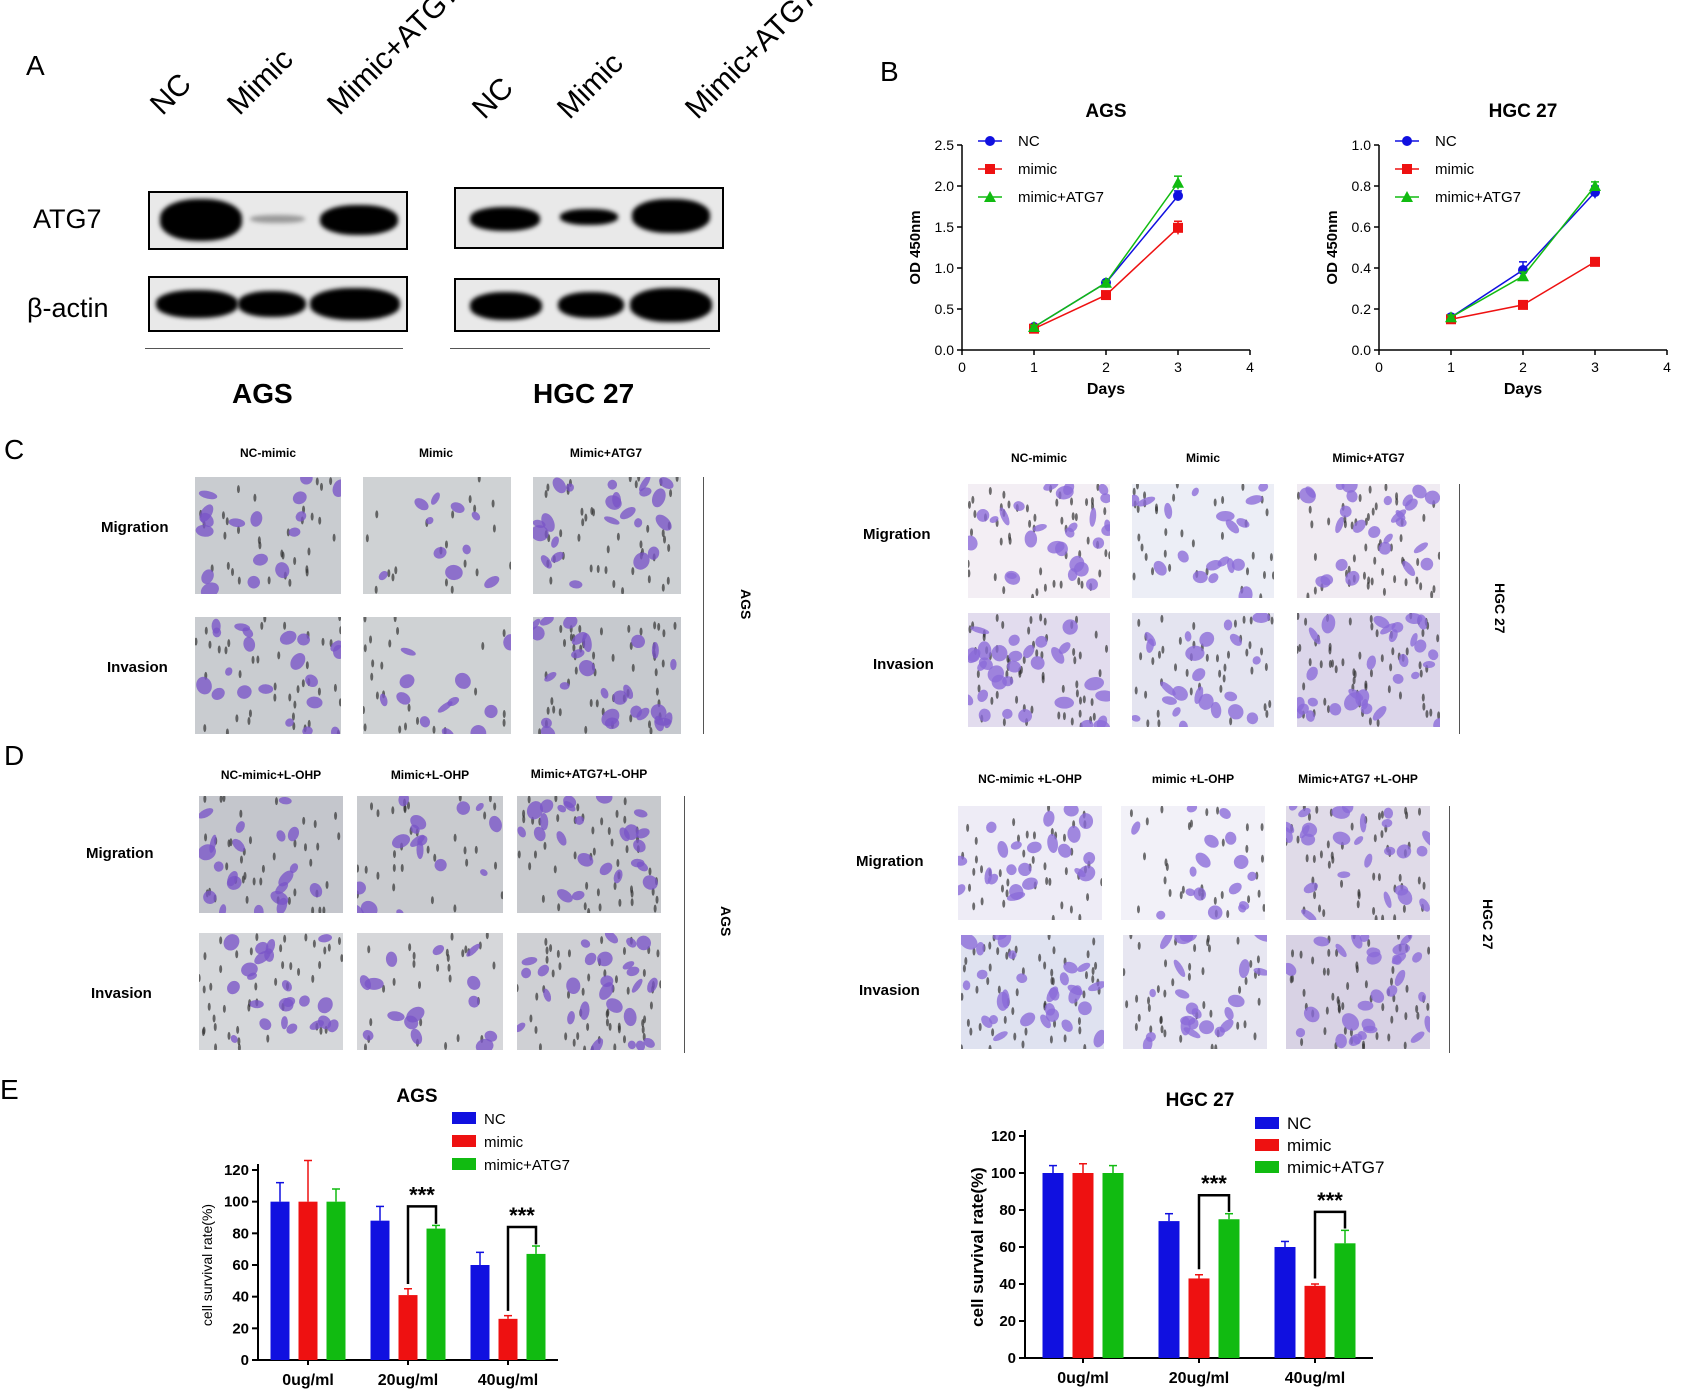 Image resolution: width=1697 pixels, height=1390 pixels. Describe the element at coordinates (990, 169) in the screenshot. I see `line-ags-legend-marker` at that location.